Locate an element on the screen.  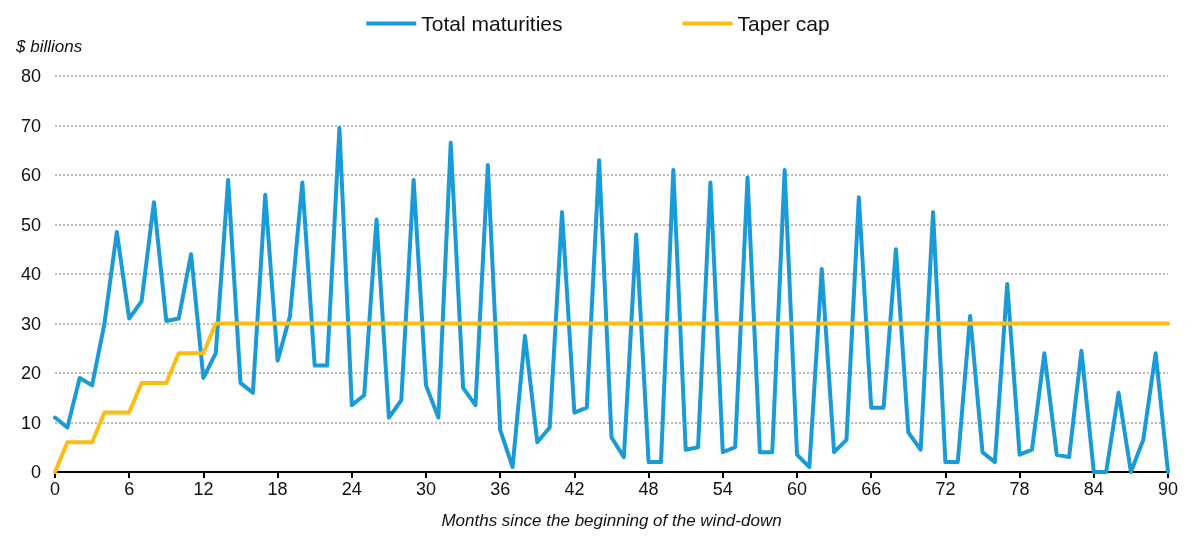
x-tick-label: 36 is located at coordinates (500, 489).